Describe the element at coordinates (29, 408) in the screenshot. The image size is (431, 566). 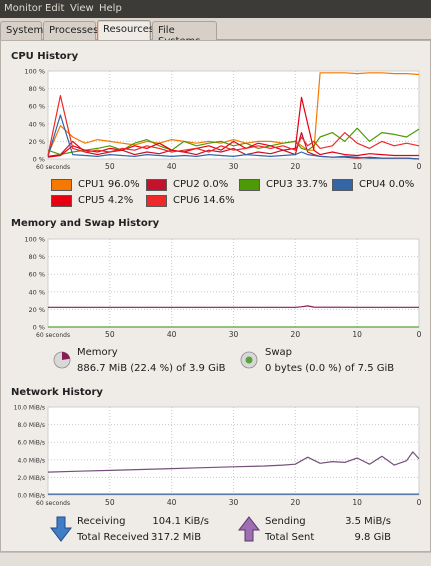
I see `y-tick-label: 10.0 MiB/s` at that location.